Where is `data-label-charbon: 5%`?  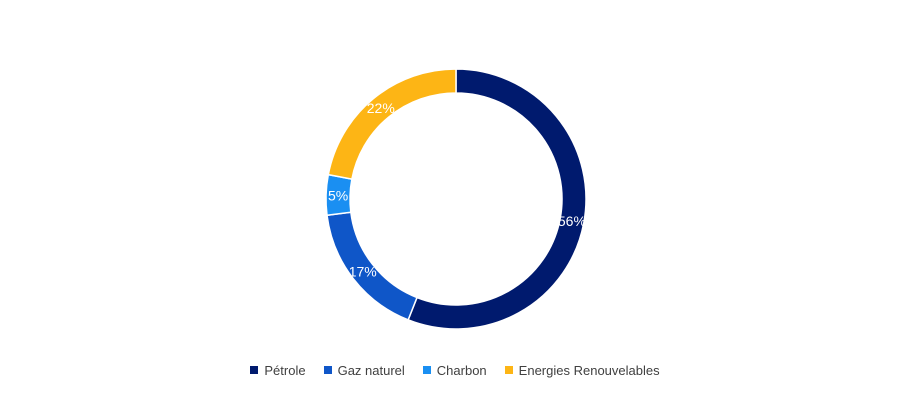 data-label-charbon: 5% is located at coordinates (338, 195).